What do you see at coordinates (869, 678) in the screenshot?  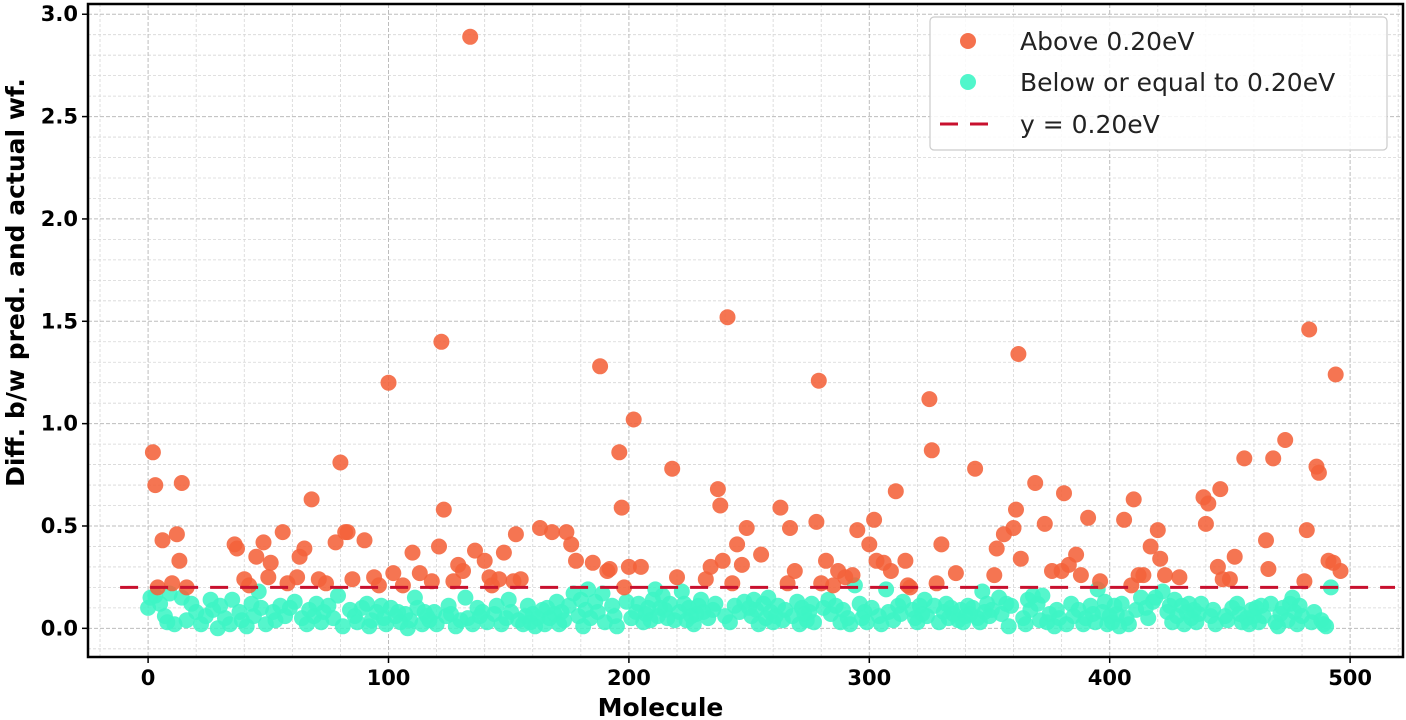 I see `x-tick-label: 300` at bounding box center [869, 678].